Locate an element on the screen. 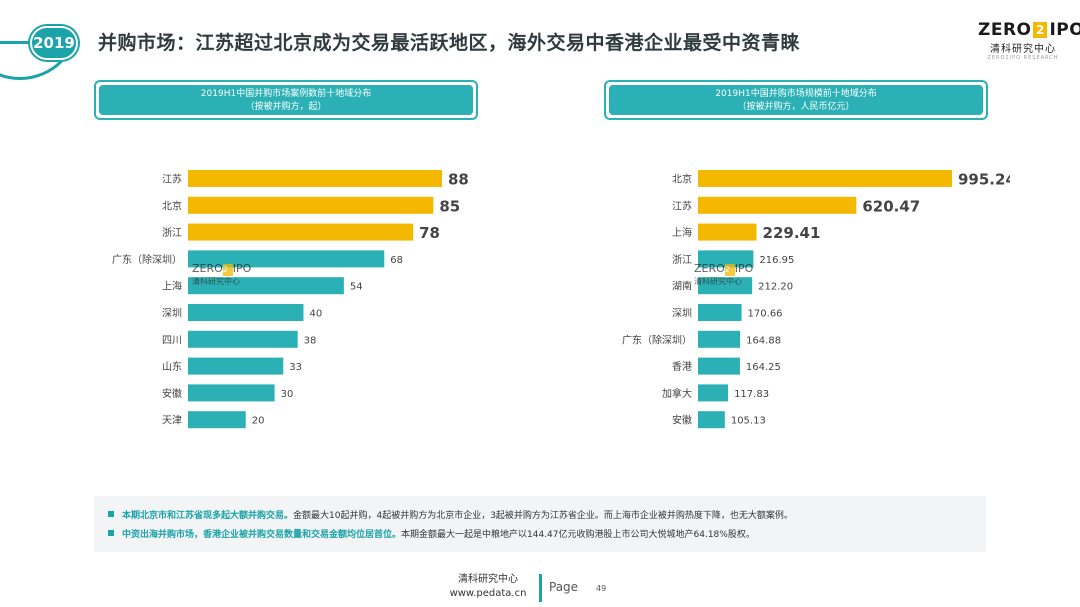 Image resolution: width=1080 pixels, height=607 pixels. zero2ipo-logo: ZERO 2 IPO 清科研究中心 ZERO2IPO RESEARCH is located at coordinates (1029, 40).